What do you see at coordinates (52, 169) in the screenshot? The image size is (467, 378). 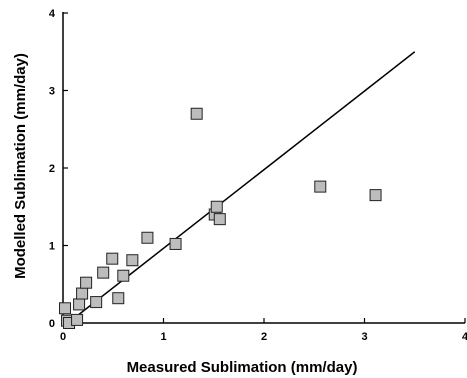 I see `y-tick-label: 2` at bounding box center [52, 169].